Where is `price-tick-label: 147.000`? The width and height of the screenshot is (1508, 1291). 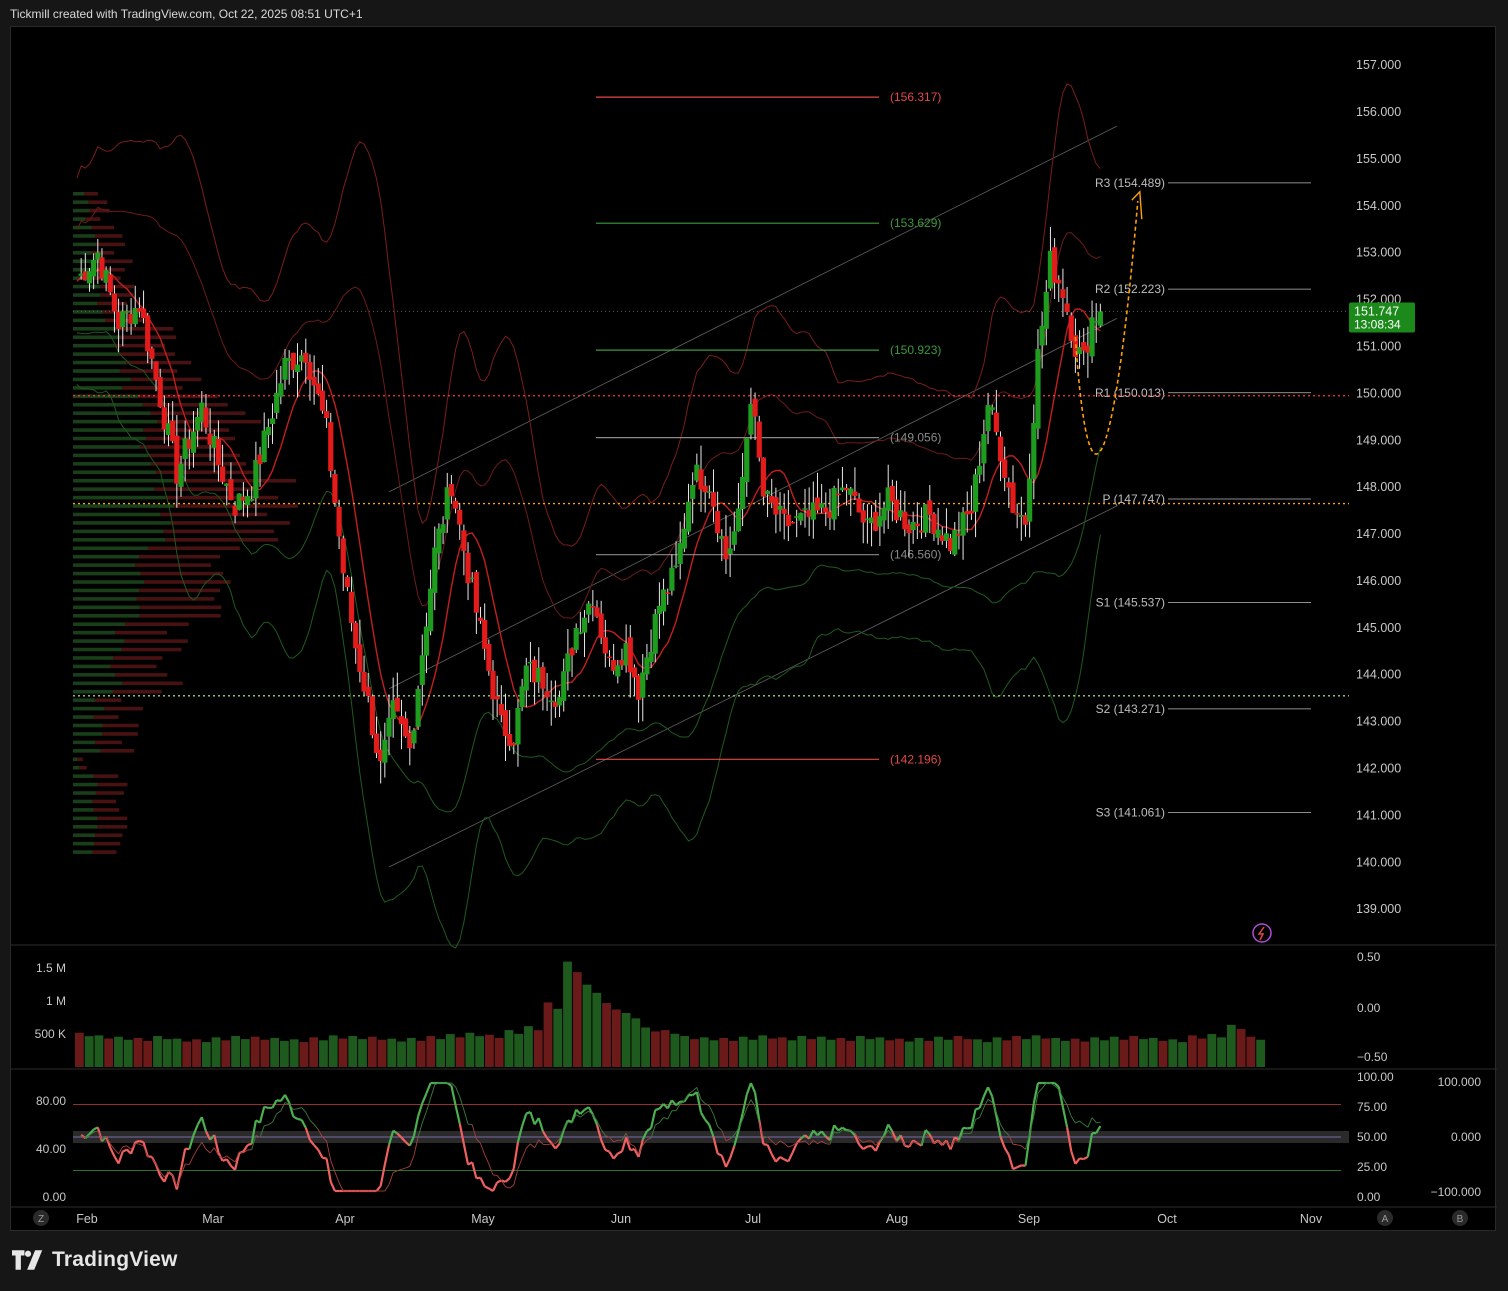
price-tick-label: 147.000 is located at coordinates (1378, 534).